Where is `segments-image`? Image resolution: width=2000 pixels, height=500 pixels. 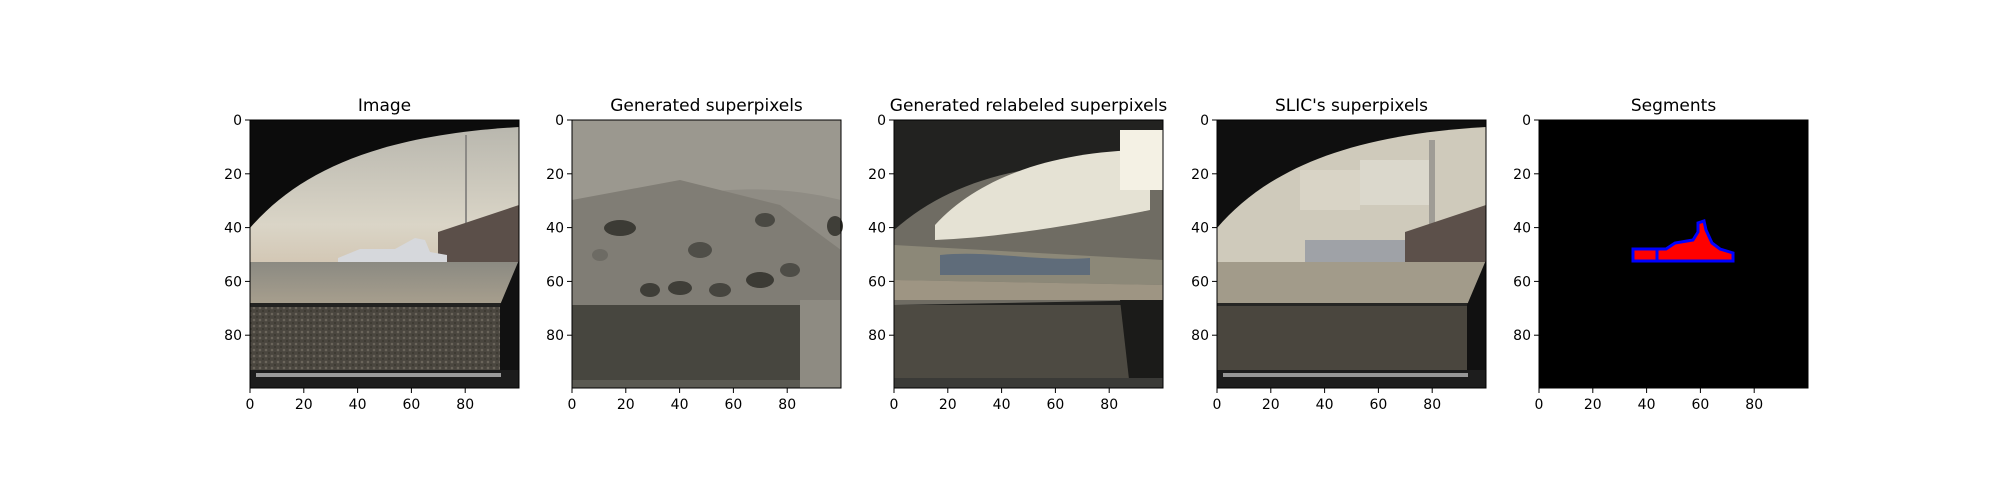 segments-image is located at coordinates (1673, 254).